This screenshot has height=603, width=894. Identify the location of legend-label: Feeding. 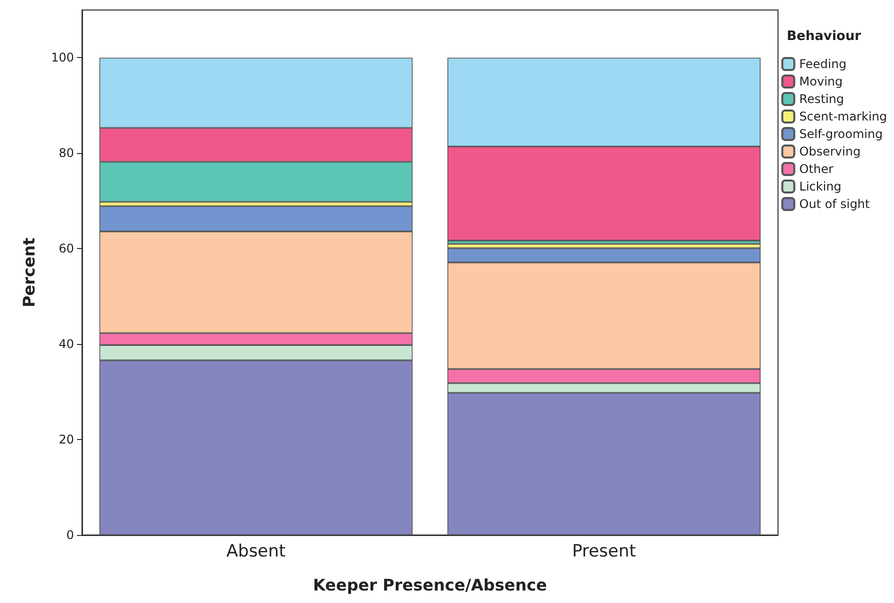
(822, 64).